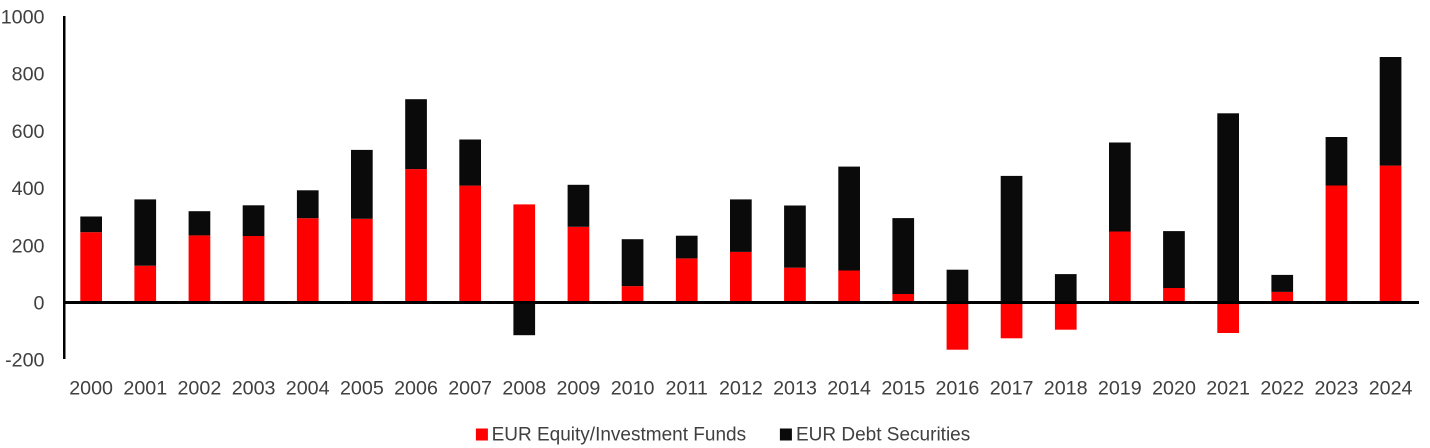 Image resolution: width=1430 pixels, height=448 pixels. I want to click on svg-text: 2016, so click(957, 388).